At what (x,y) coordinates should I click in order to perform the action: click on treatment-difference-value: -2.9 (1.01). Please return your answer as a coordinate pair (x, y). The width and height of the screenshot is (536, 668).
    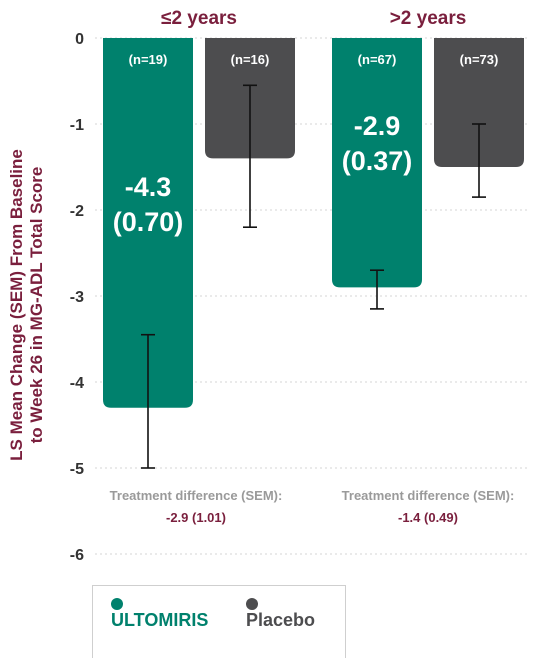
    Looking at the image, I should click on (196, 517).